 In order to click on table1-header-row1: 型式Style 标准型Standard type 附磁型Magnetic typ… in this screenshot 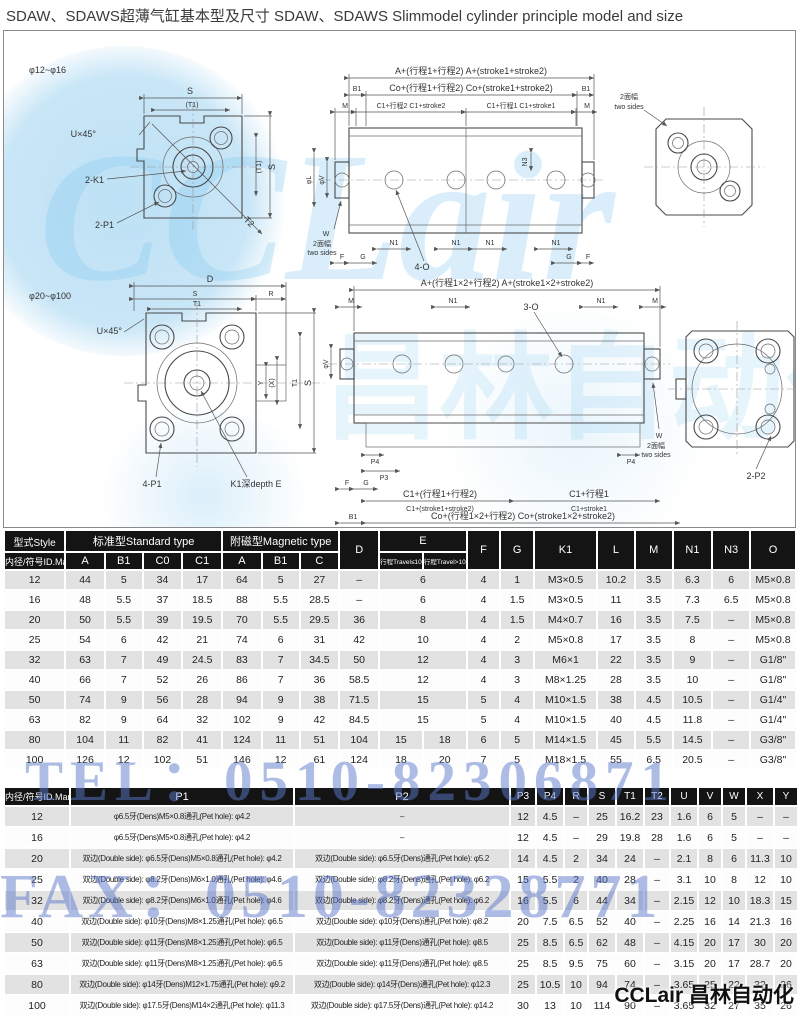, I will do `click(400, 550)`.